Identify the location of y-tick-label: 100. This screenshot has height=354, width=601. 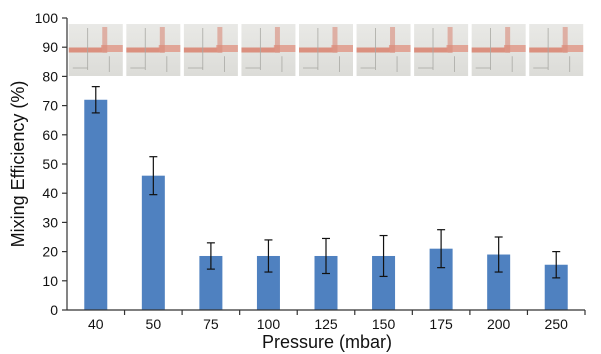
(47, 18).